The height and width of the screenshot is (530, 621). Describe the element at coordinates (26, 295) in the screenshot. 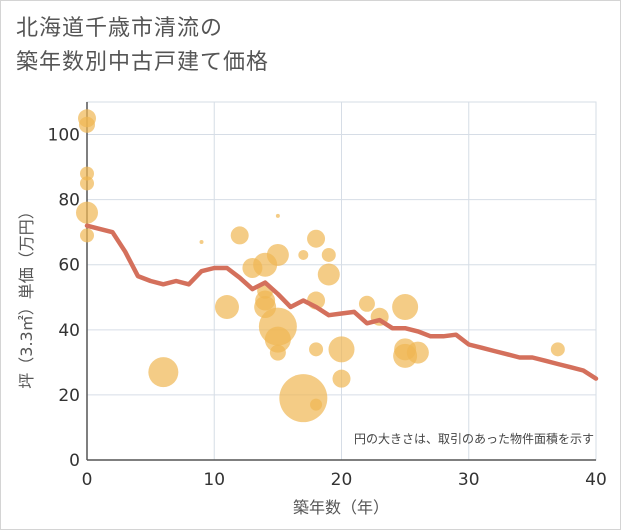

I see `y-axis-label: 坪（3.3㎡）単価（万円）` at that location.